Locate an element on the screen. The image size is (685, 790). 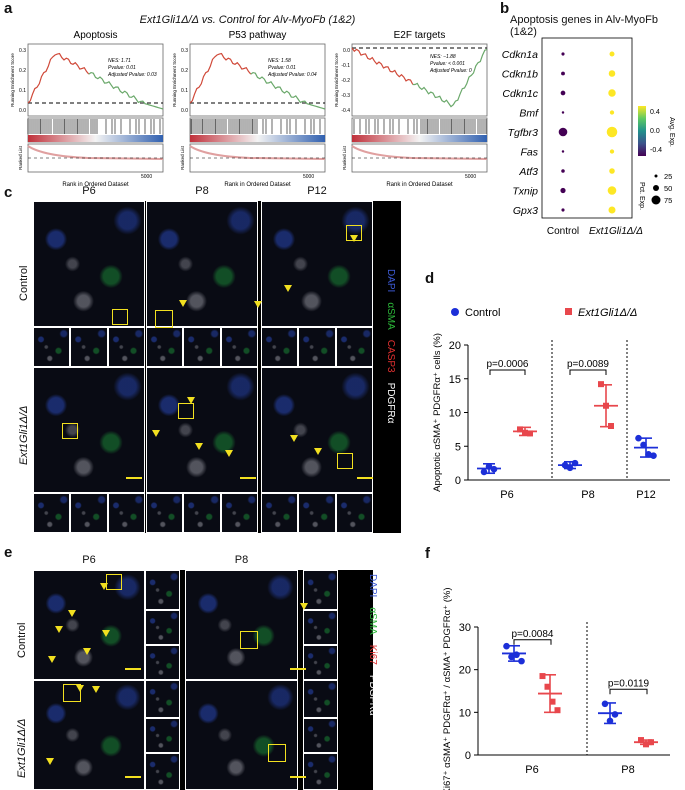
dotplot-colorbar is located at coordinates (642, 131).